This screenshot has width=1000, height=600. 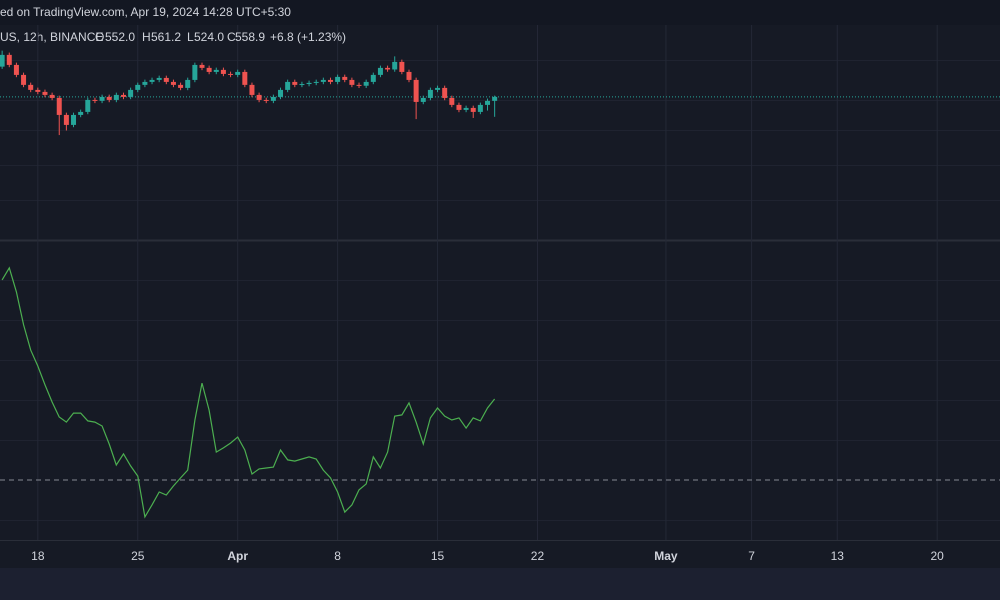 What do you see at coordinates (138, 556) in the screenshot?
I see `x-tick-label: 25` at bounding box center [138, 556].